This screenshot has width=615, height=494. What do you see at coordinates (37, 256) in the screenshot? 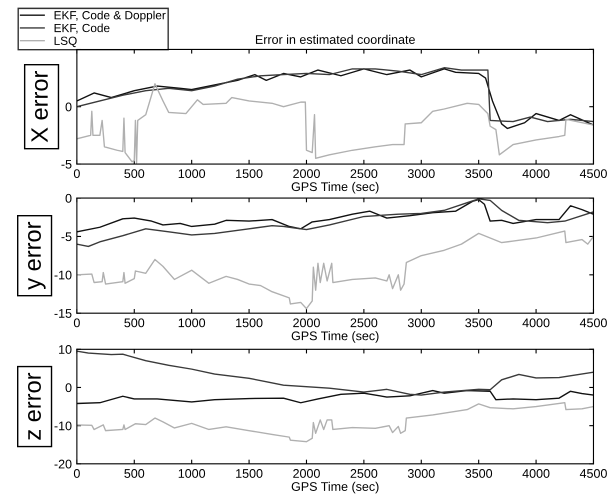
I see `y-axis-title: y error` at bounding box center [37, 256].